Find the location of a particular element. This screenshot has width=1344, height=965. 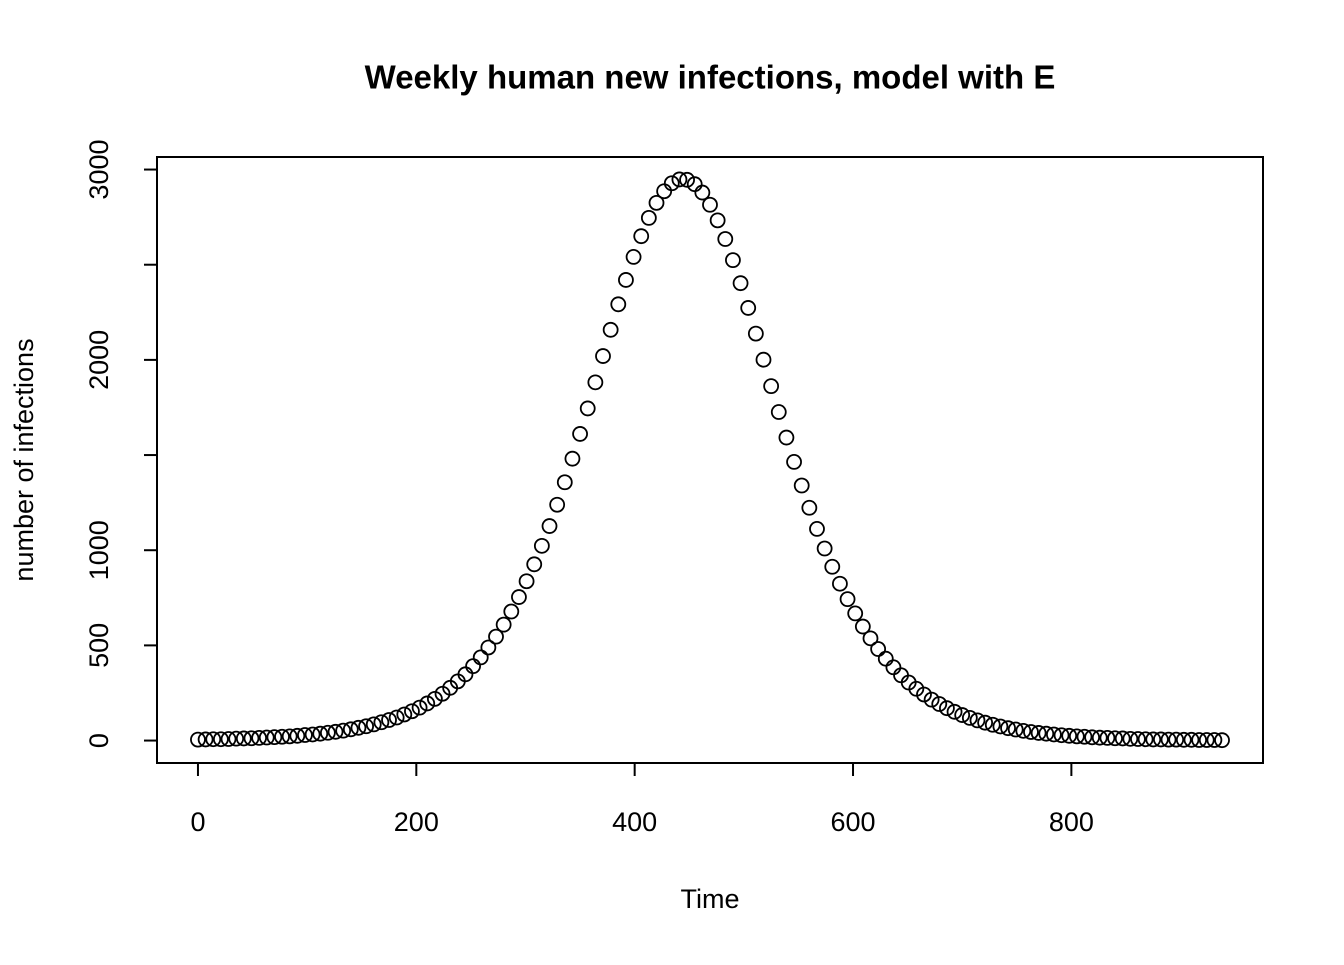

y-tick-label: 500 is located at coordinates (99, 645).